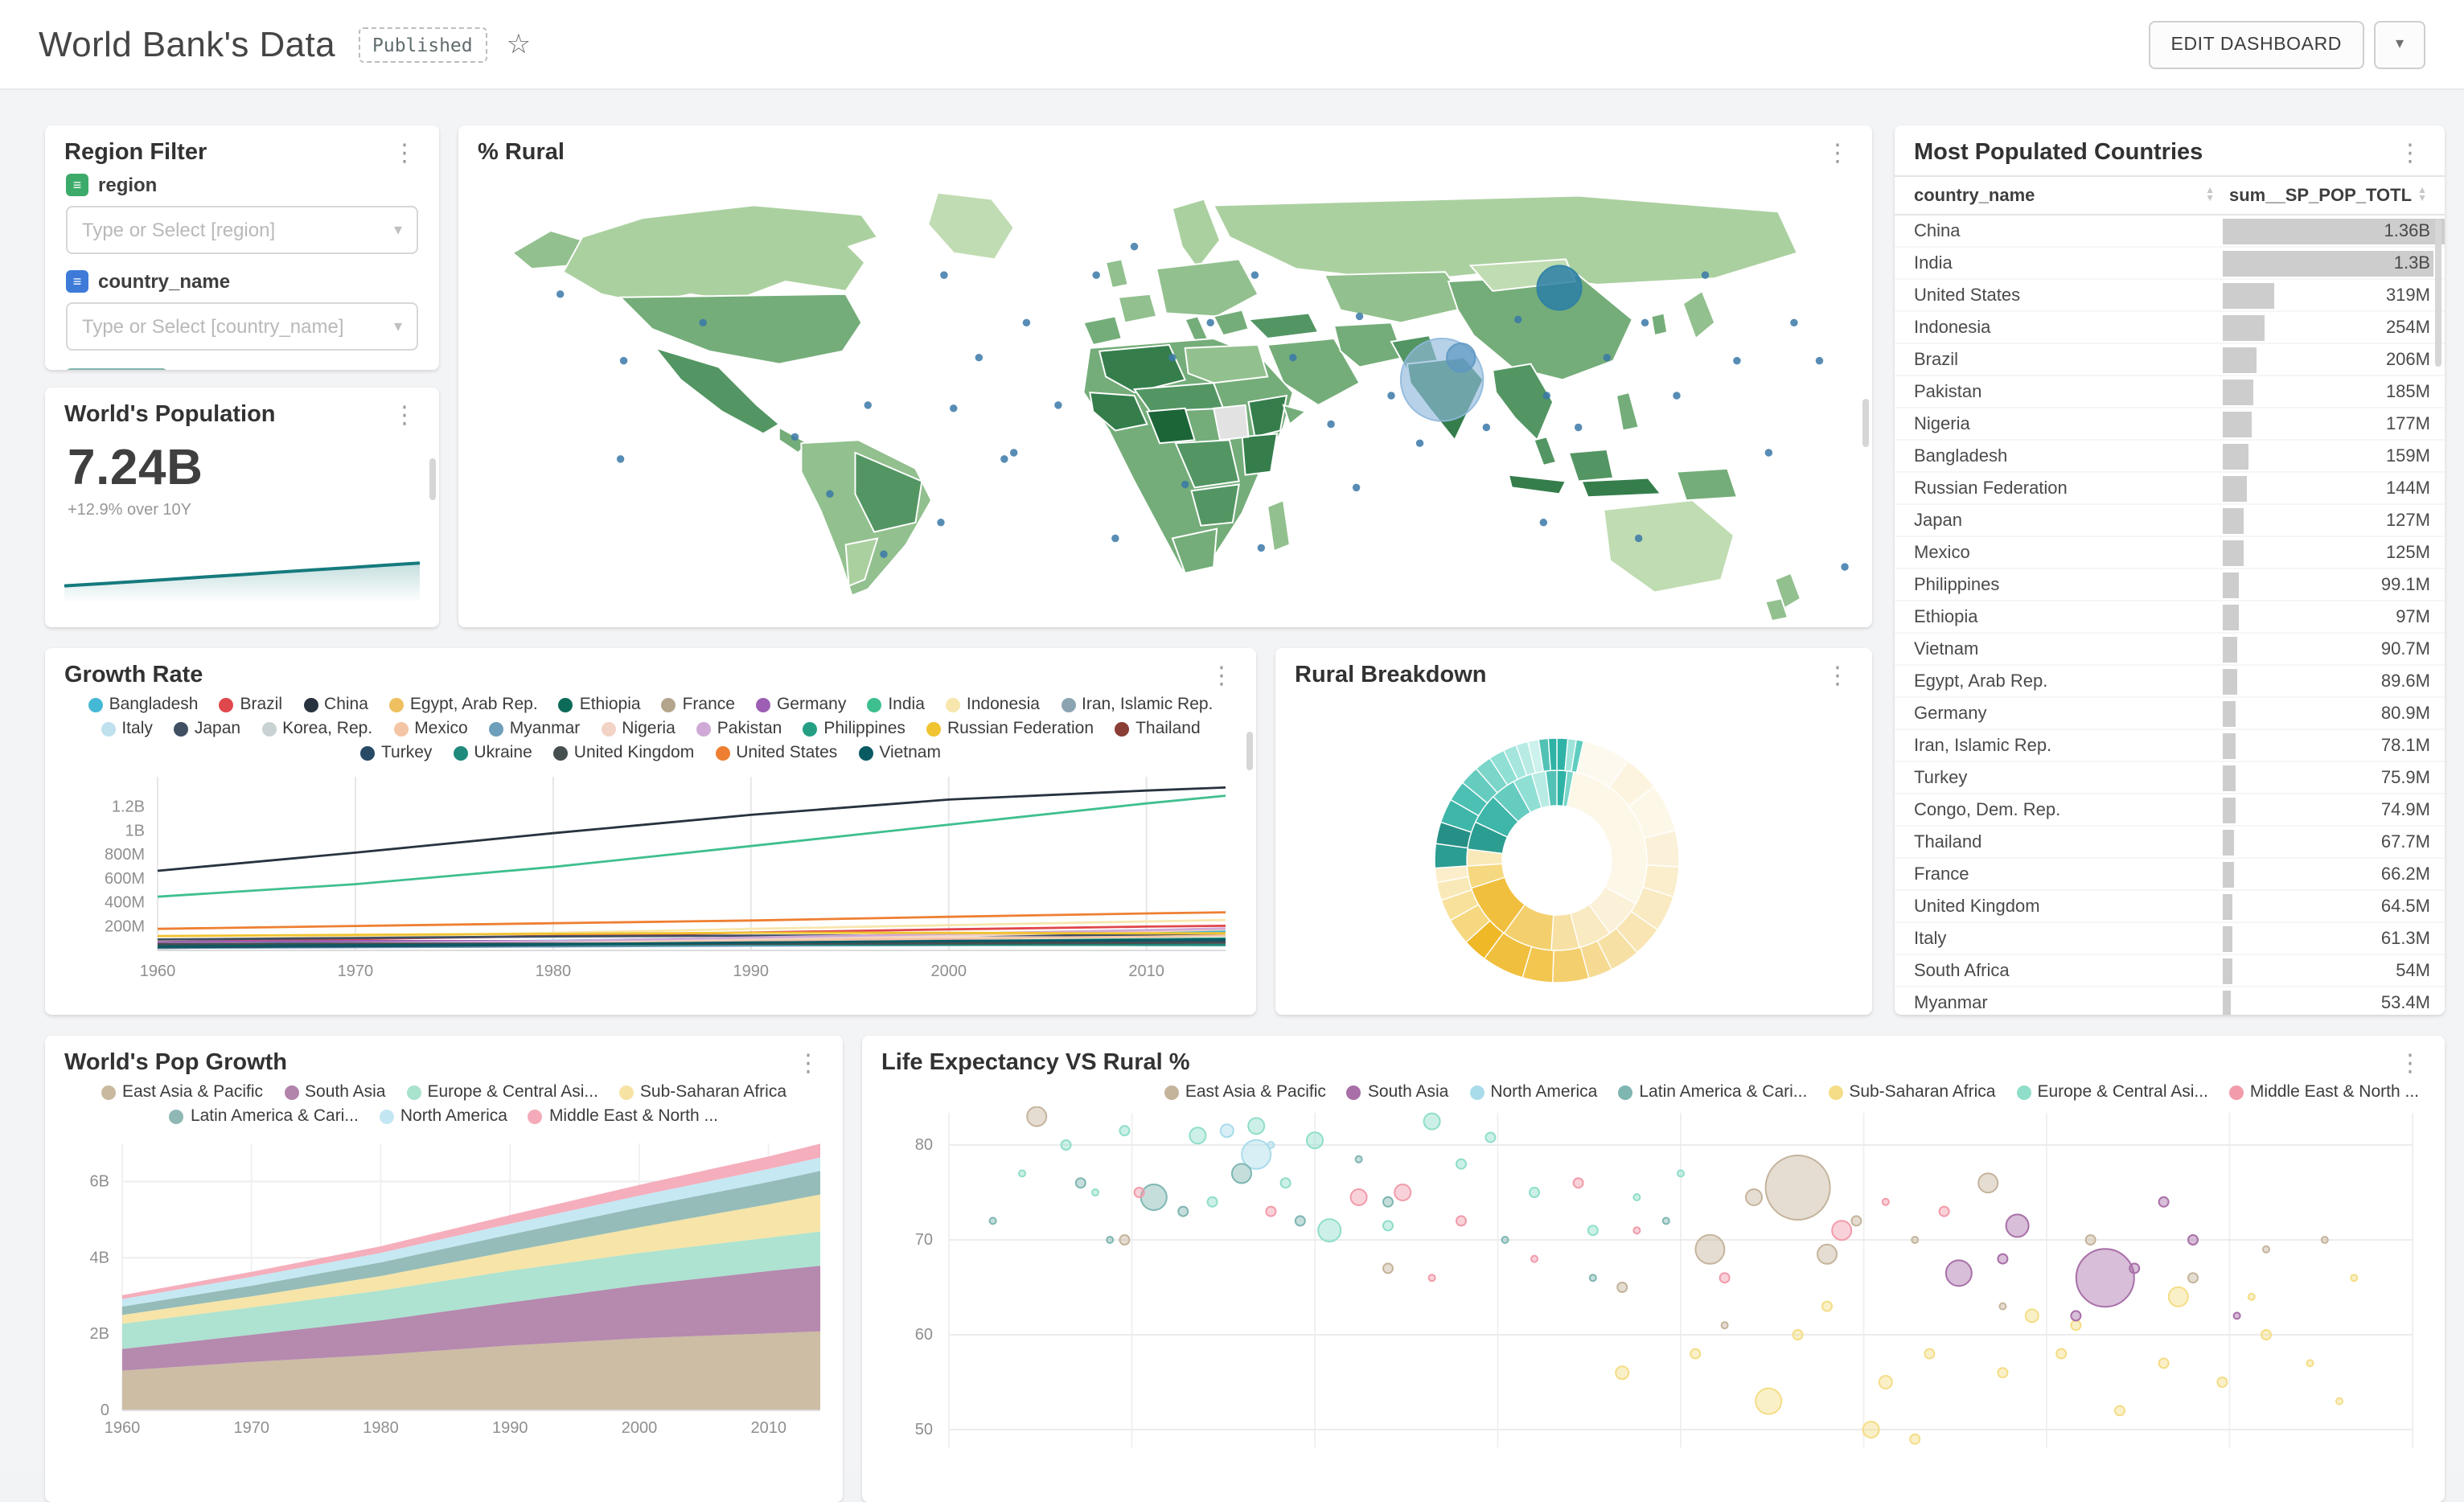 Image resolution: width=2464 pixels, height=1502 pixels. I want to click on table-row: Brazil 206M, so click(2170, 360).